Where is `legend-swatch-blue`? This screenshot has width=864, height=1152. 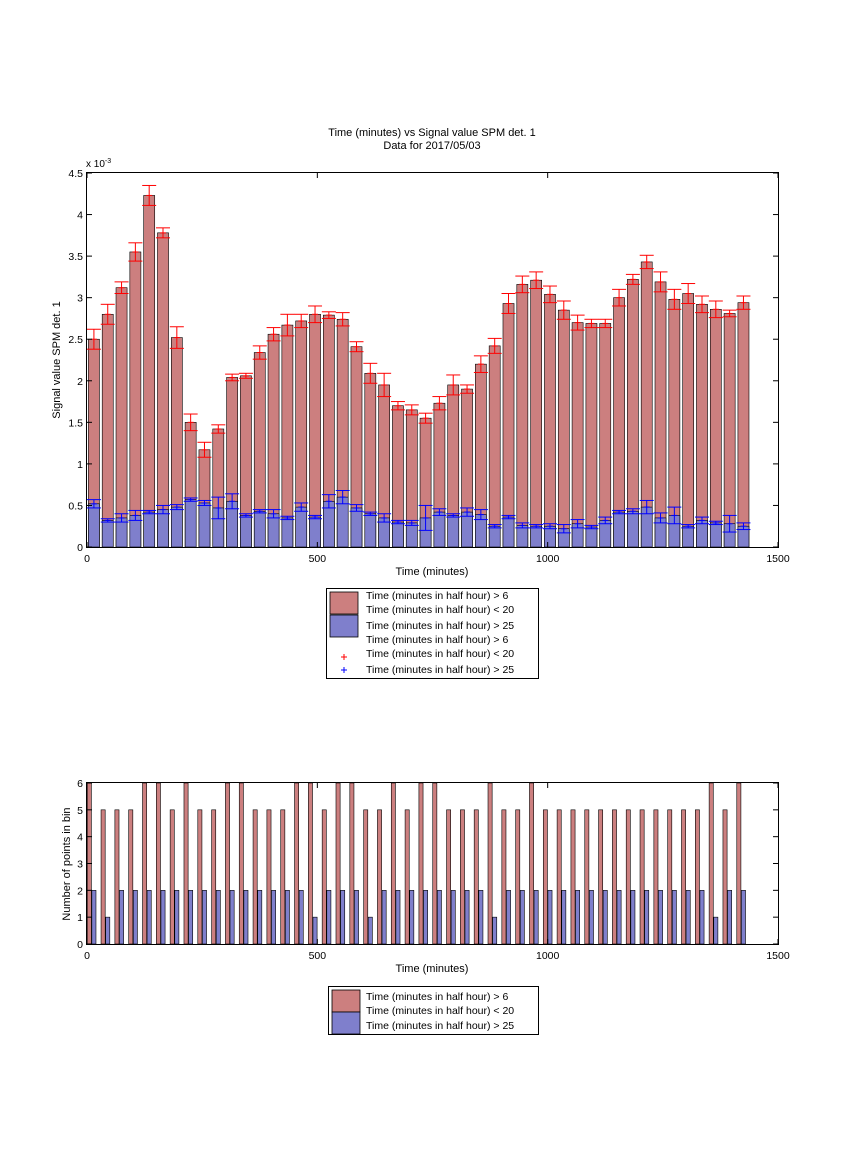 legend-swatch-blue is located at coordinates (344, 626).